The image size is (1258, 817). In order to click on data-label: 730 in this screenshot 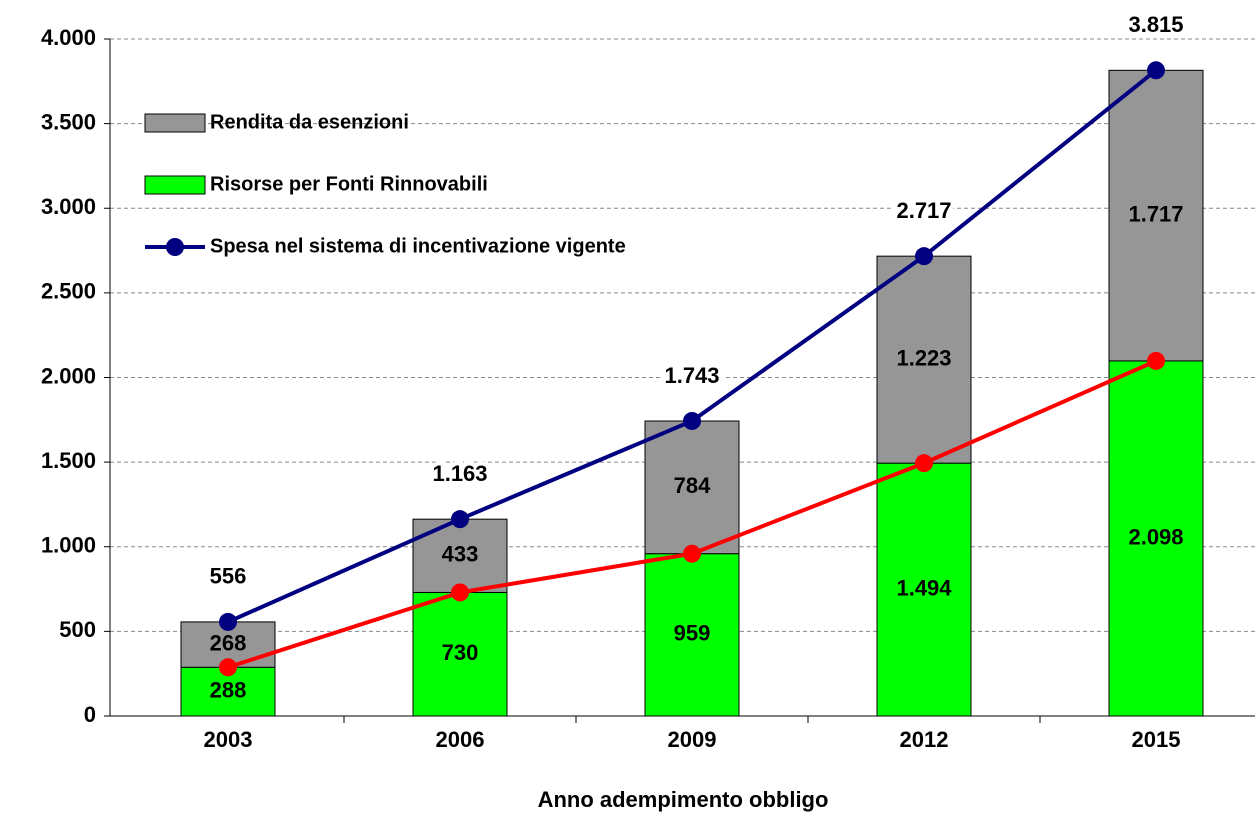, I will do `click(460, 652)`.